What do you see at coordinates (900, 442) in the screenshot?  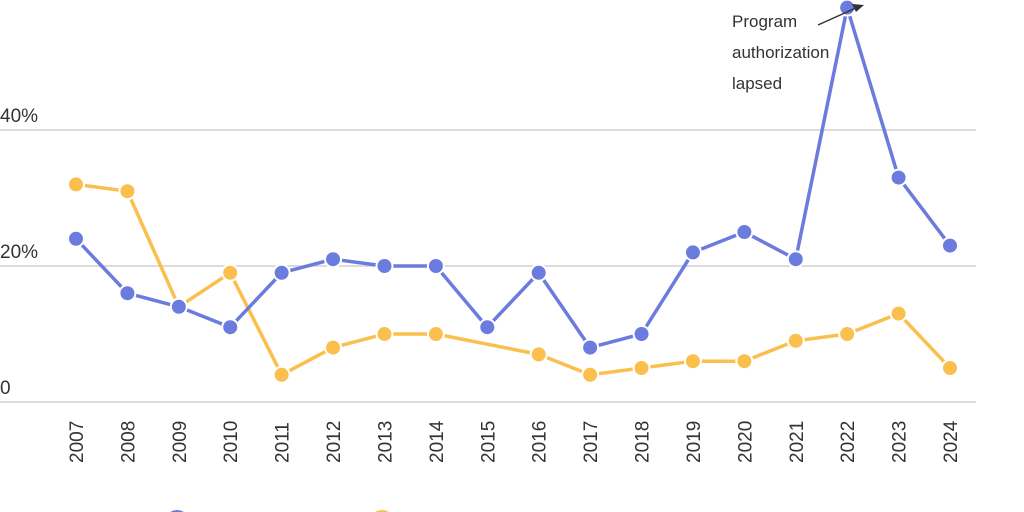 I see `x-tick-label: 2023` at bounding box center [900, 442].